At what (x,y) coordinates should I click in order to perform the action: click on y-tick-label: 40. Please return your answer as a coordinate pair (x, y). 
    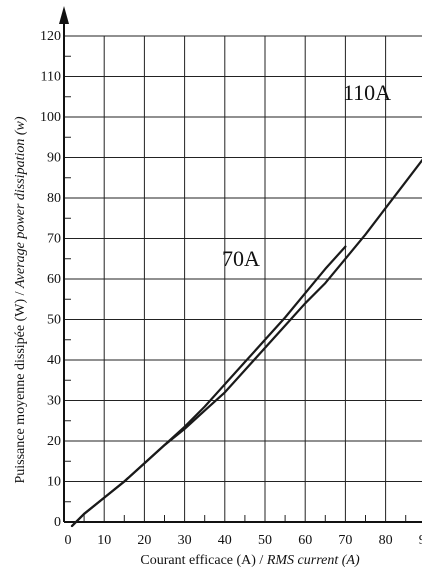
    Looking at the image, I should click on (54, 360).